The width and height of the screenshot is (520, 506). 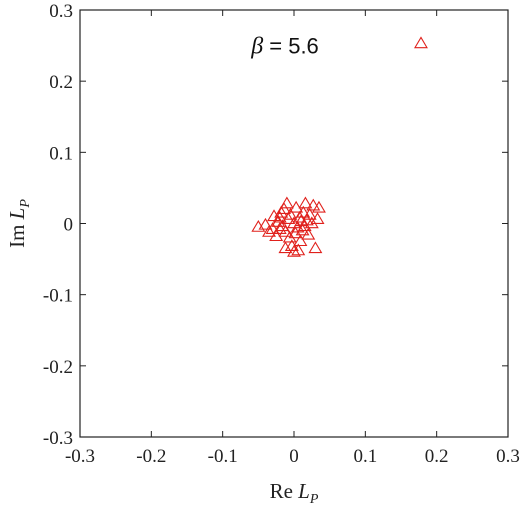 I want to click on x-tick-label: 0.3, so click(x=508, y=456).